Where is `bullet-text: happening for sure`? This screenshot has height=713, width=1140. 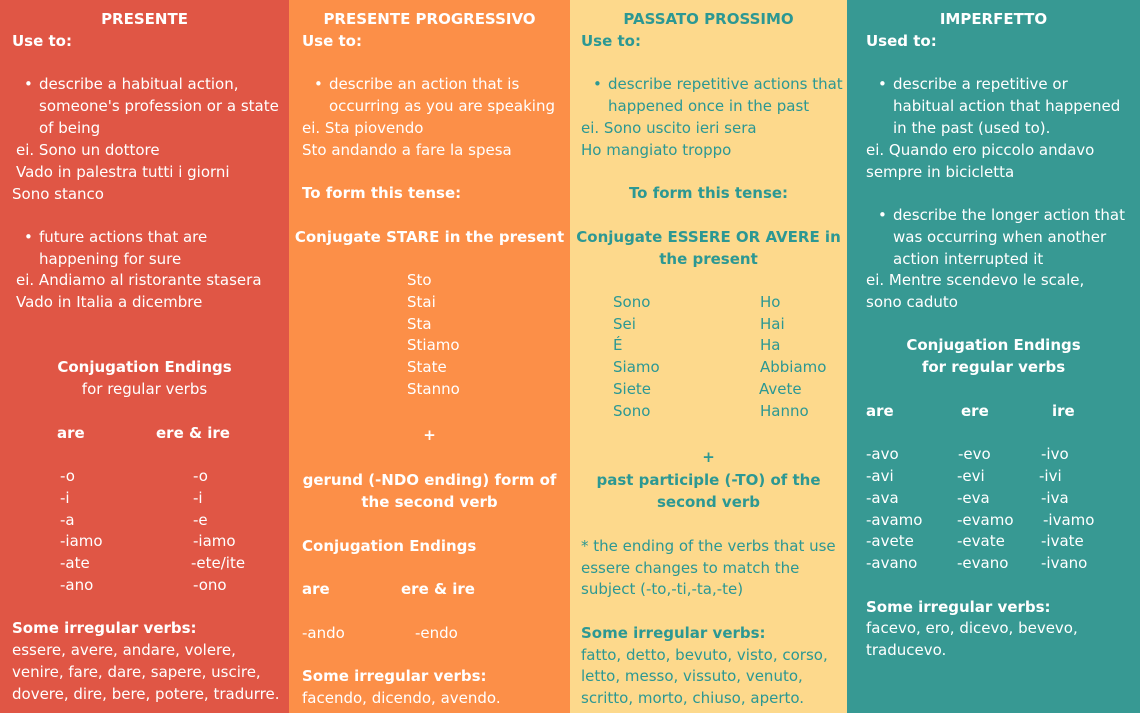 bullet-text: happening for sure is located at coordinates (110, 259).